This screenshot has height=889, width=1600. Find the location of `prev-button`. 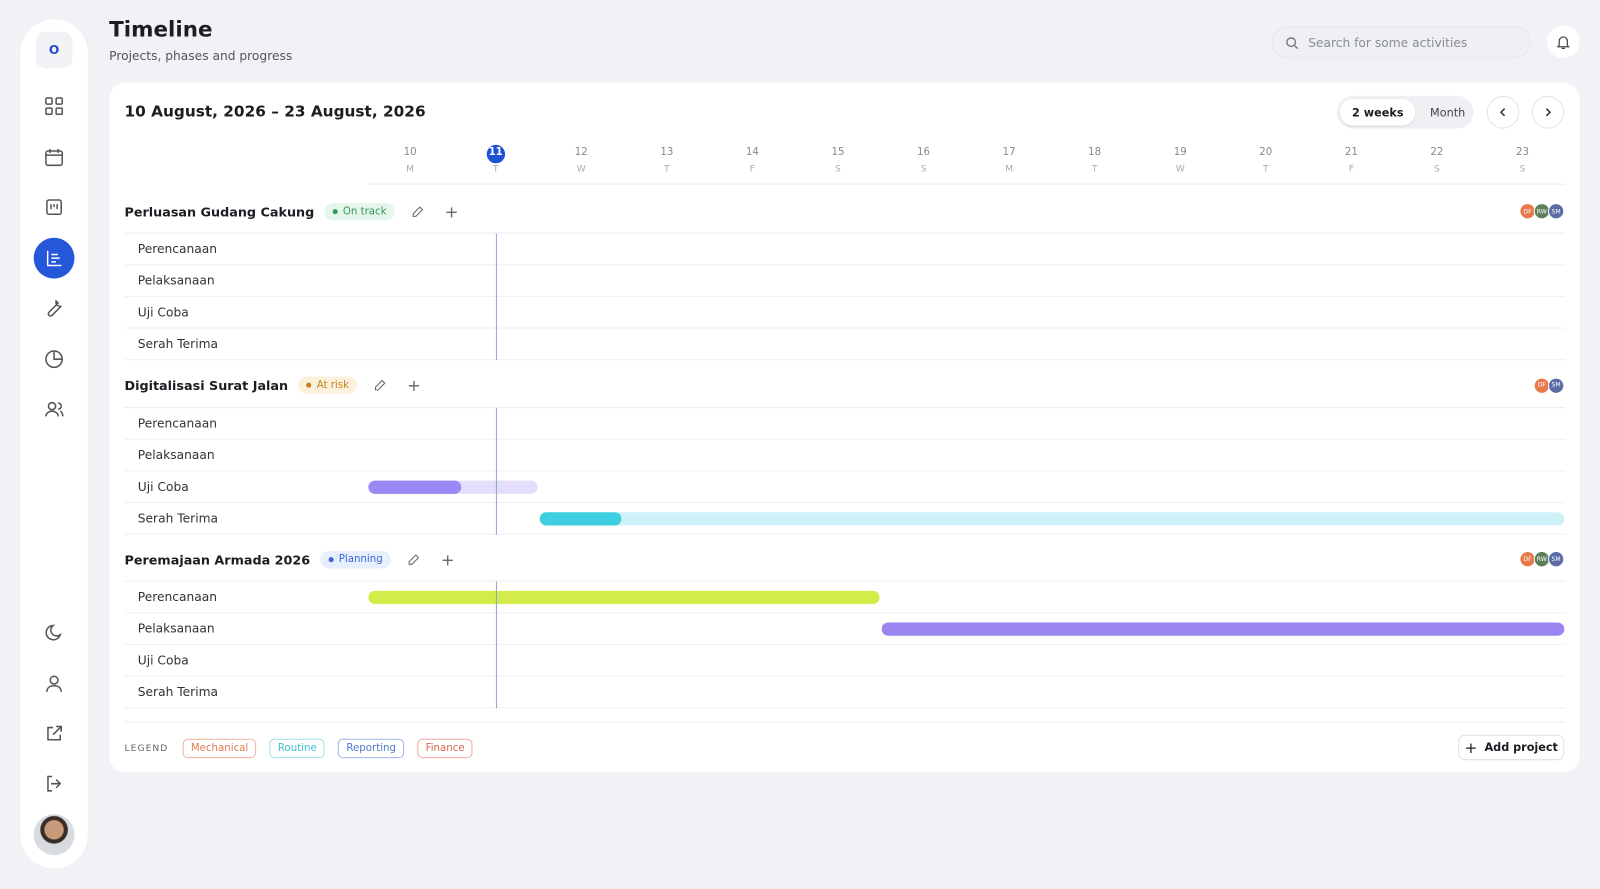

prev-button is located at coordinates (1503, 112).